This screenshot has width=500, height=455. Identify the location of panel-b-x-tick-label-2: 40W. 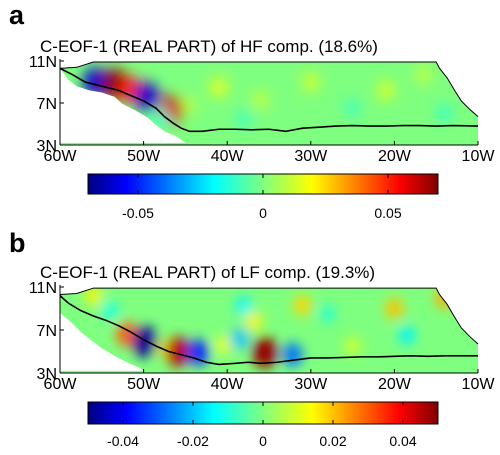
(228, 384).